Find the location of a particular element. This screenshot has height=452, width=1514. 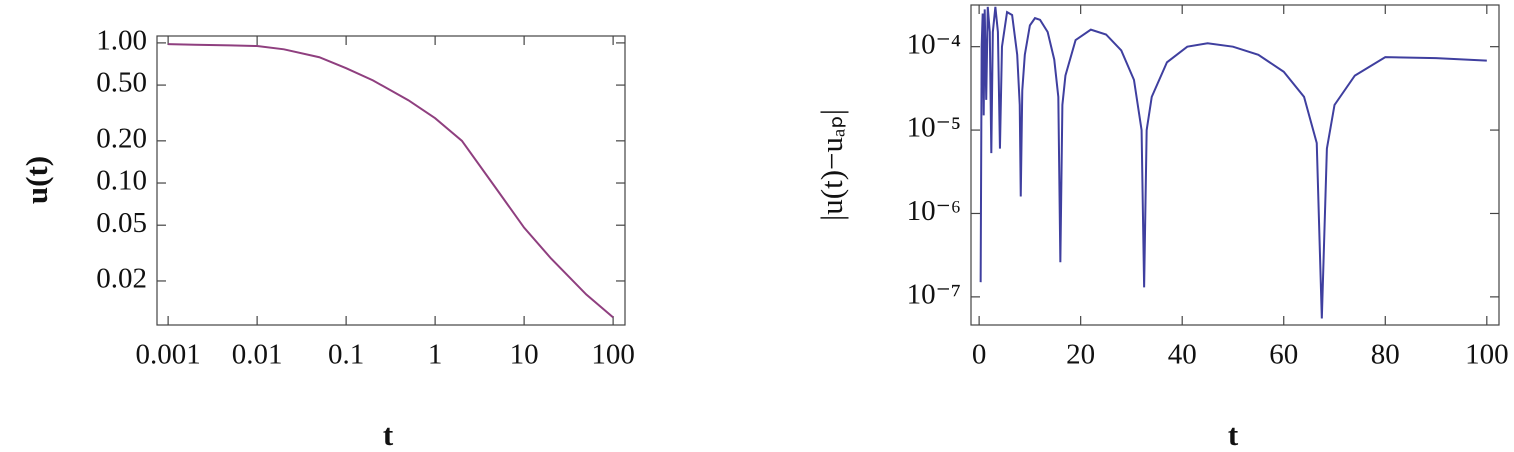

x-tick-label: 20 is located at coordinates (1080, 355).